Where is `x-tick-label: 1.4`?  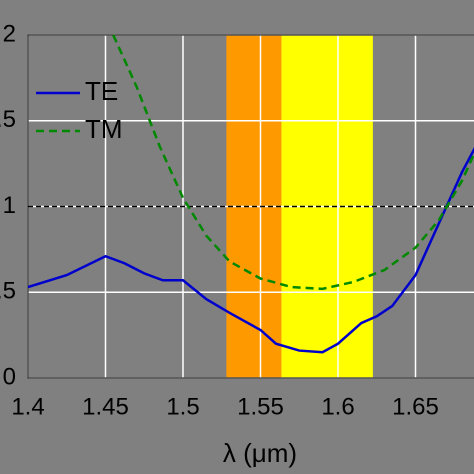
x-tick-label: 1.4 is located at coordinates (27, 406).